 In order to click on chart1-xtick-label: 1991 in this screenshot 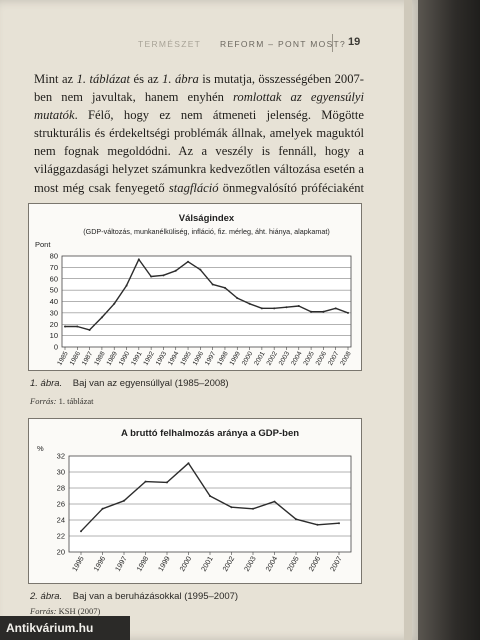, I will do `click(137, 358)`.